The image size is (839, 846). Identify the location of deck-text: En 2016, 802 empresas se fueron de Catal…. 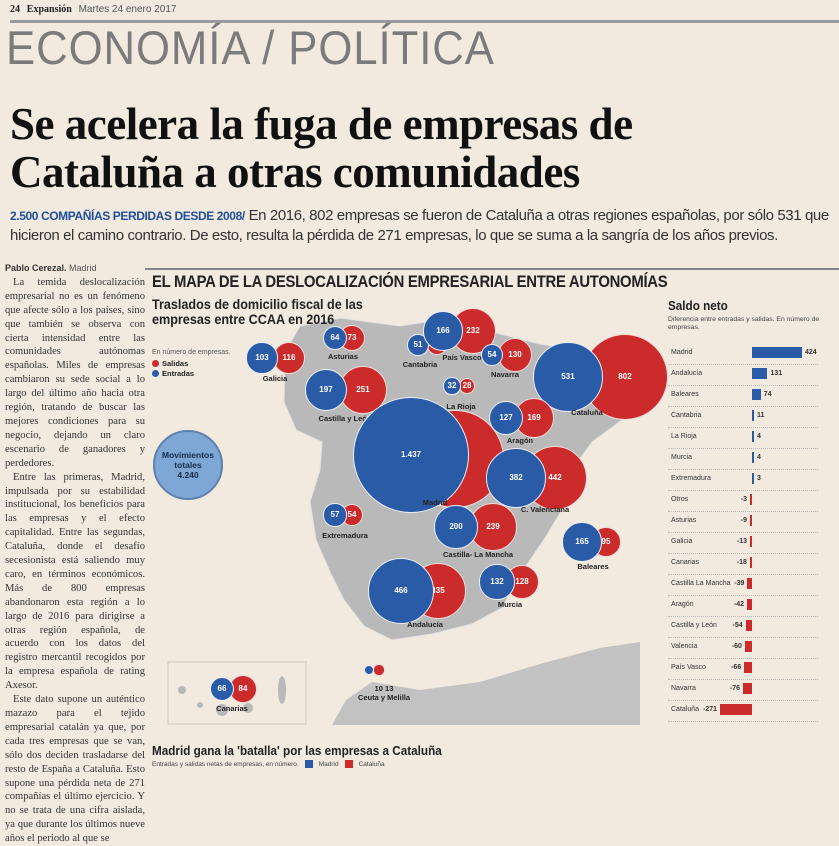
(419, 225).